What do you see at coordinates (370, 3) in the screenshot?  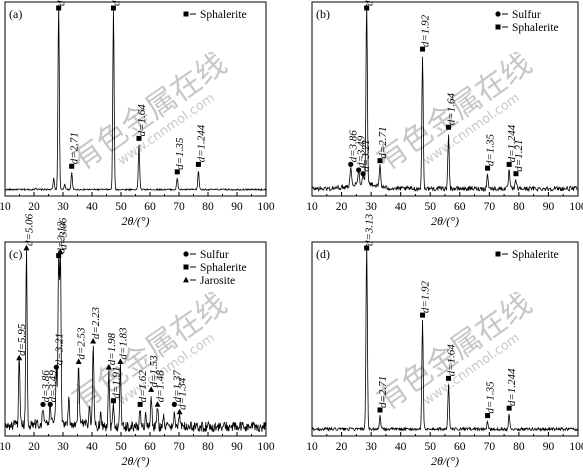 I see `peak-label: d=3.13` at bounding box center [370, 3].